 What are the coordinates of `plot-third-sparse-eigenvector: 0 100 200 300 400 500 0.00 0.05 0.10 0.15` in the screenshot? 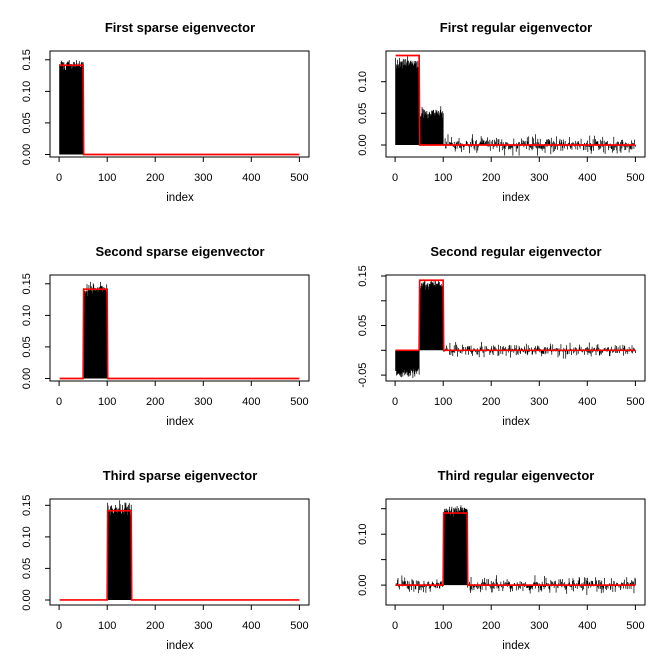 It's located at (165, 563).